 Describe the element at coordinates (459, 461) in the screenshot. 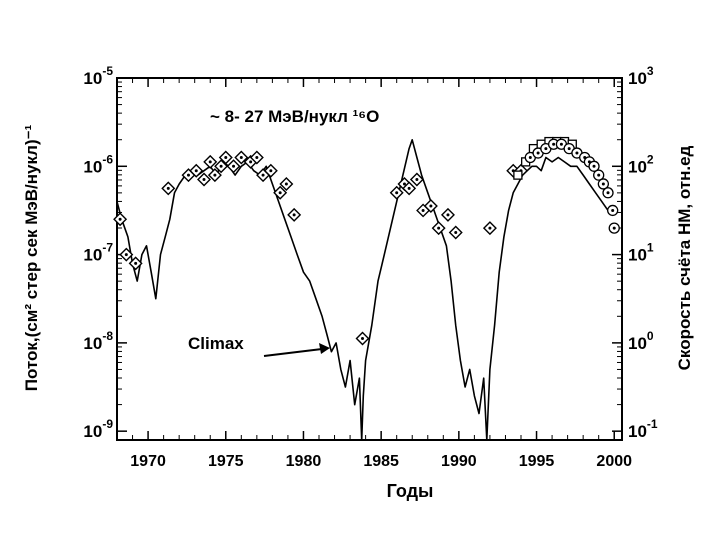

I see `x-tick-label: 1990` at that location.